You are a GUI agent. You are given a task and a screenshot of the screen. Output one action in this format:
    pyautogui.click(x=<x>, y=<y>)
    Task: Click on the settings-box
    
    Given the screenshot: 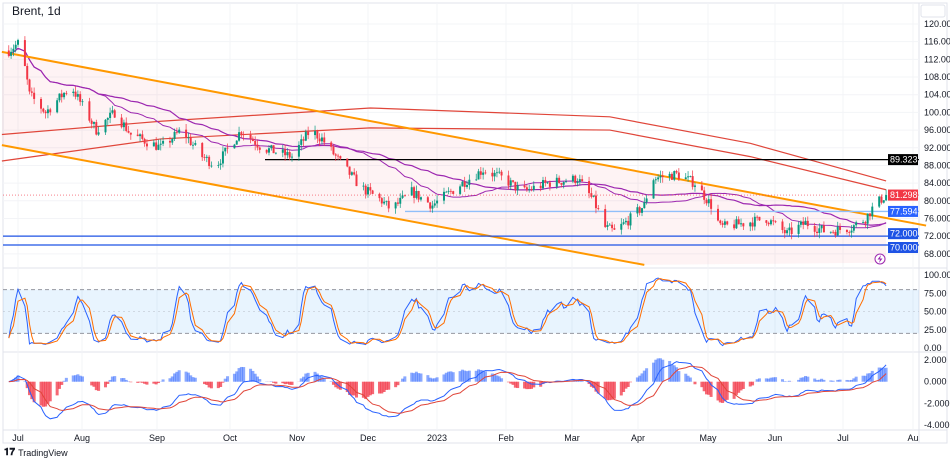 What is the action you would take?
    pyautogui.click(x=933, y=11)
    